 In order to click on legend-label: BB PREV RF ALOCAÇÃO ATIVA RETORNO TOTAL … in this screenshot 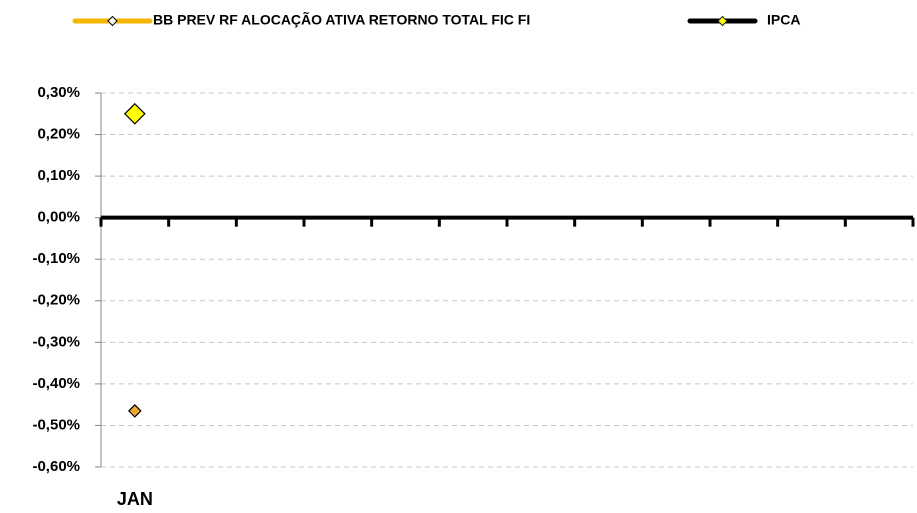, I will do `click(341, 19)`.